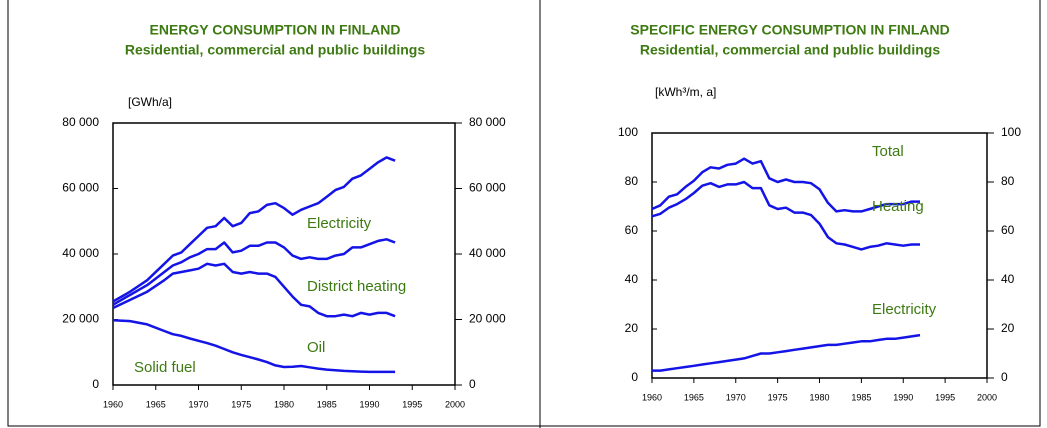 This screenshot has height=428, width=1047. What do you see at coordinates (487, 253) in the screenshot?
I see `y2-tick-label: 40 000` at bounding box center [487, 253].